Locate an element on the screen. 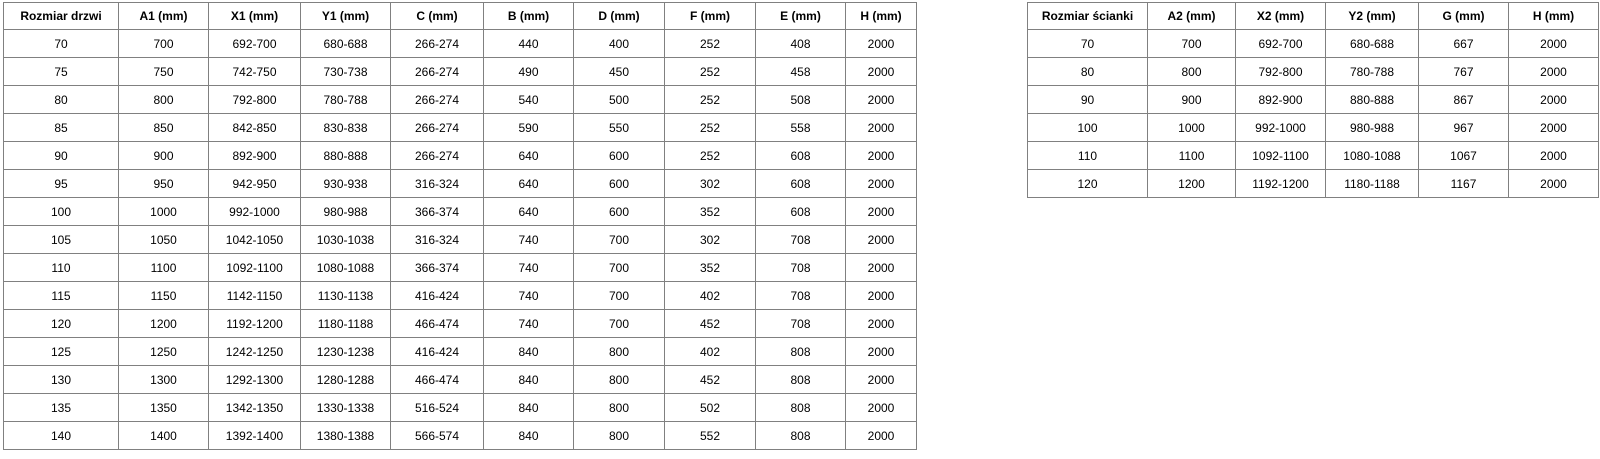  table-cell: 1380-1388 is located at coordinates (345, 435).